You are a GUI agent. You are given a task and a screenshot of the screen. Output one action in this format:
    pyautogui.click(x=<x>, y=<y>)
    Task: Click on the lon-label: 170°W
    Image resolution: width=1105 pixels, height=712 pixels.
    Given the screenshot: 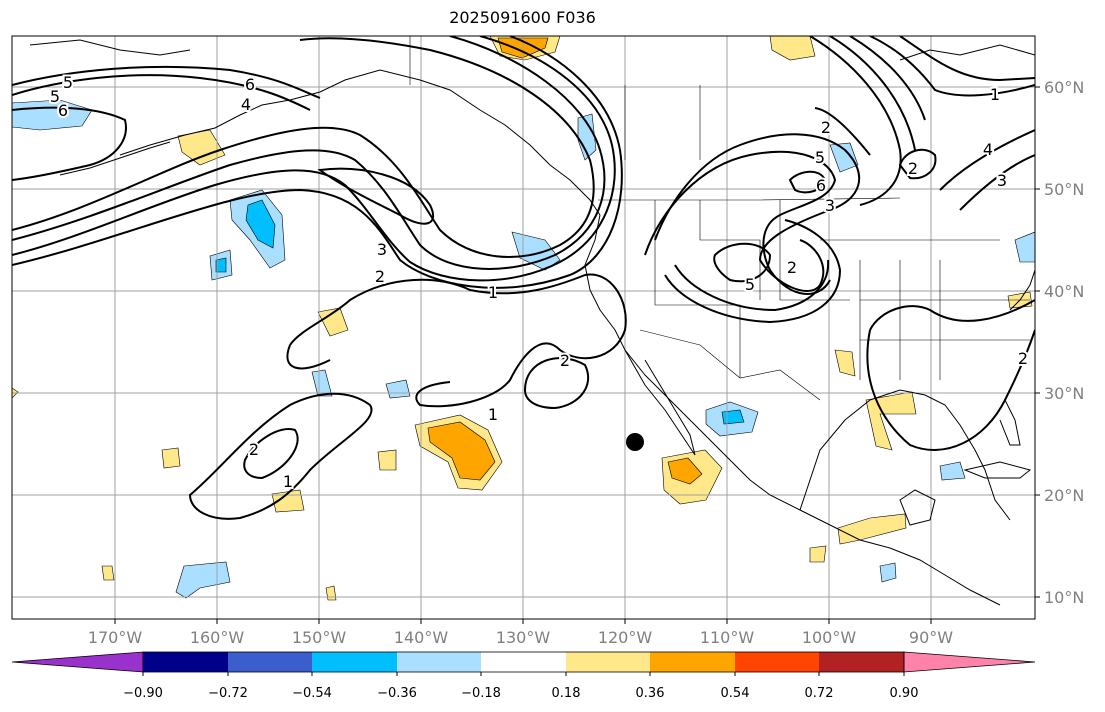 What is the action you would take?
    pyautogui.click(x=115, y=637)
    